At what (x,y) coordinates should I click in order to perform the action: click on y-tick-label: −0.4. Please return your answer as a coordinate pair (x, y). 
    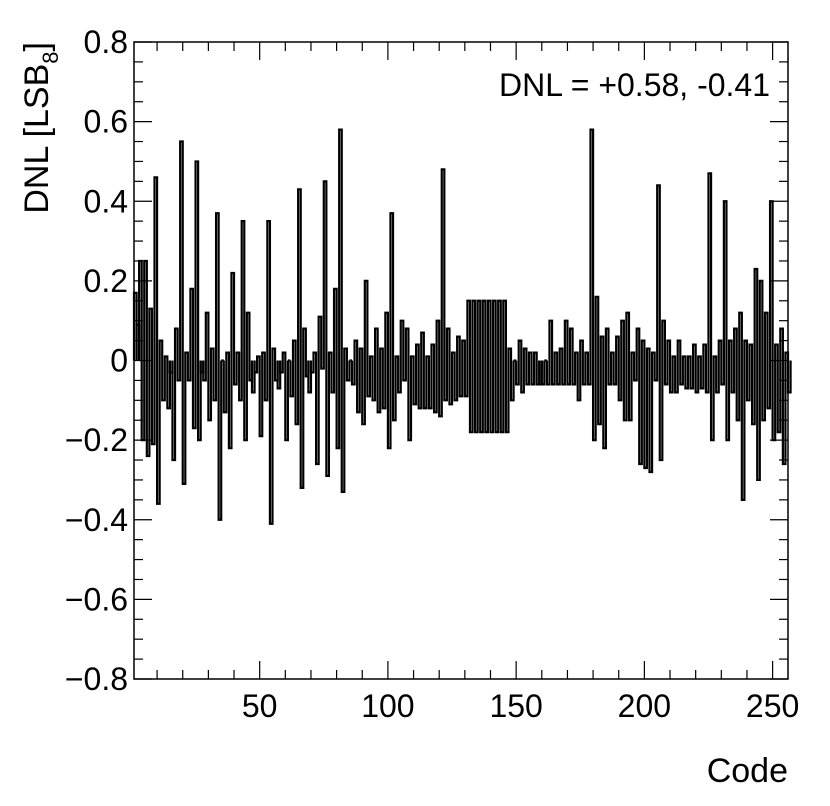
    Looking at the image, I should click on (96, 520).